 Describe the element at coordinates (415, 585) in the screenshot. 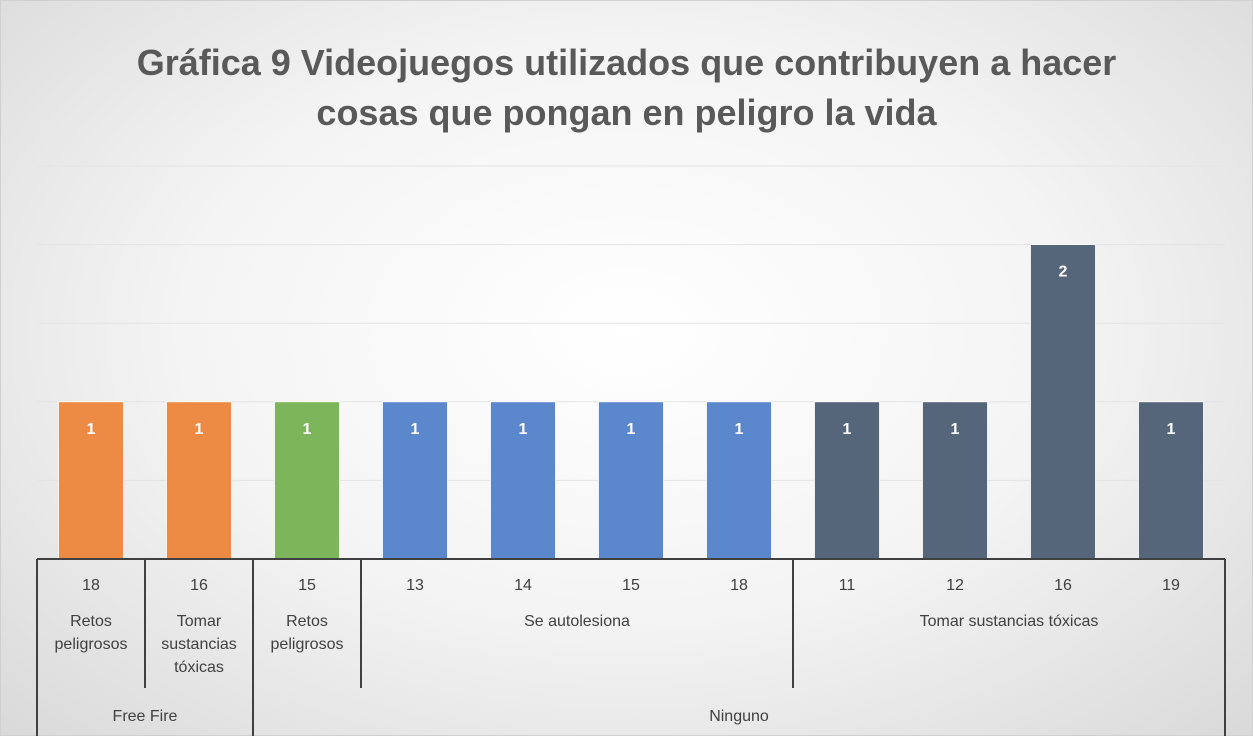

I see `x-tick-label: 13` at that location.